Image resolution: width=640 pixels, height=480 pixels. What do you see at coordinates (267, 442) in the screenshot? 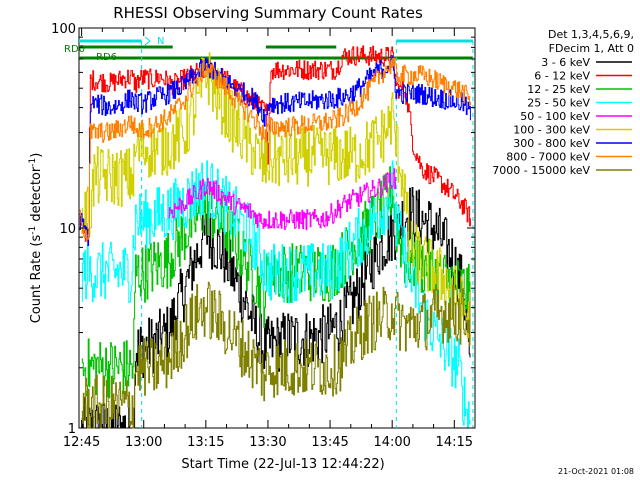
I see `x-tick-label: 13:30` at bounding box center [267, 442].